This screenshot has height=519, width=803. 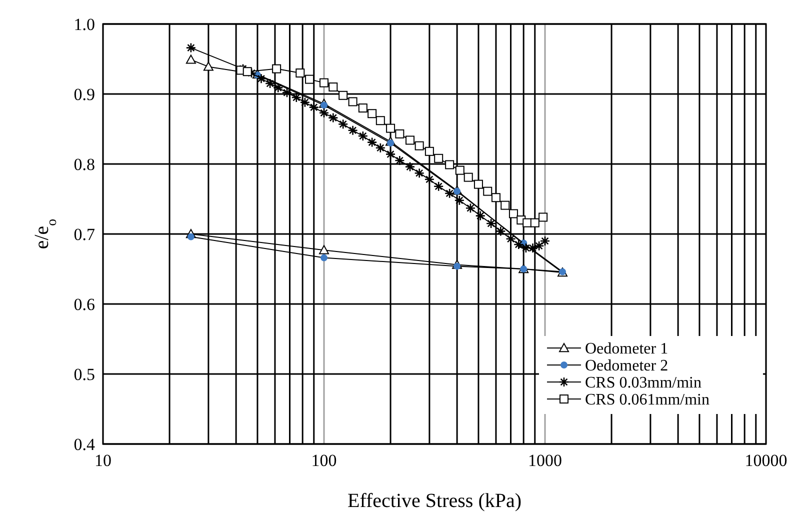 What do you see at coordinates (103, 460) in the screenshot?
I see `x-tick-label: 10` at bounding box center [103, 460].